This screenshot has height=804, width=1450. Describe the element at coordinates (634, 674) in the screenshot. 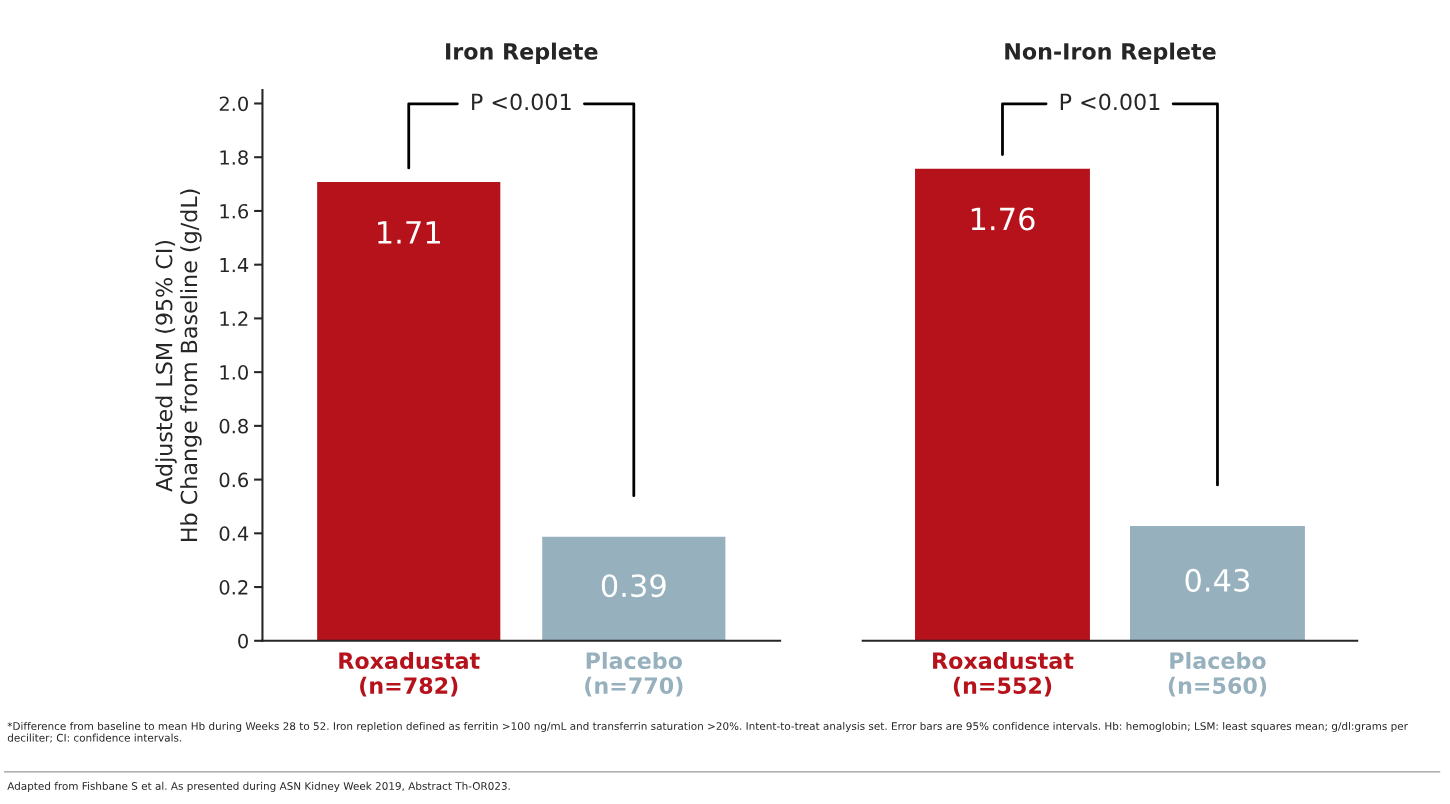

I see `x-tick-label: Placebo (n=770)` at that location.